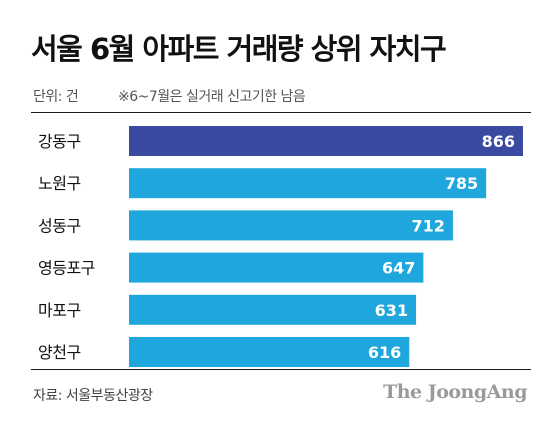  Describe the element at coordinates (391, 310) in the screenshot. I see `value-label: 631` at that location.